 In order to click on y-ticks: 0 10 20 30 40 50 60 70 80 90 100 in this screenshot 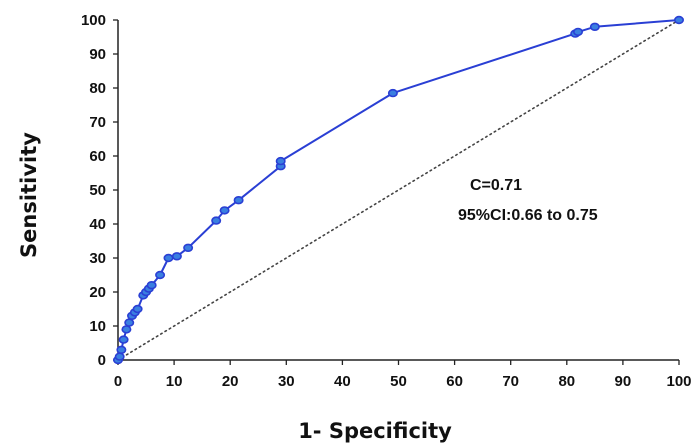, I will do `click(99, 190)`.